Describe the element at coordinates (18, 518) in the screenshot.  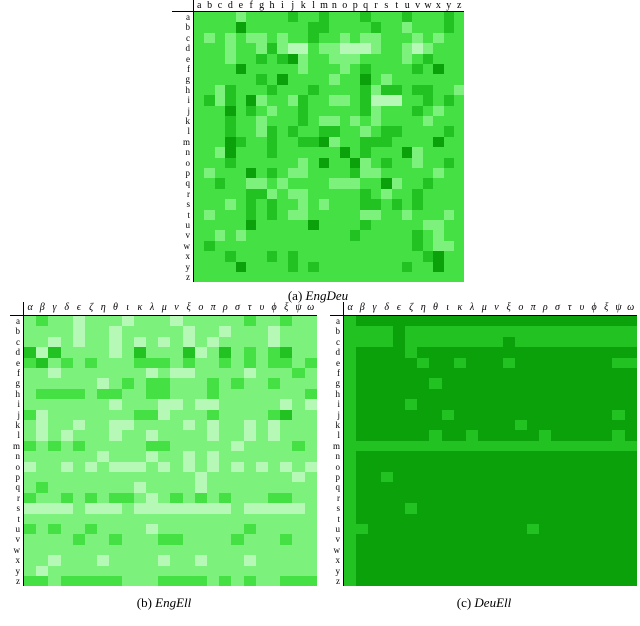
I see `row-label: t` at that location.